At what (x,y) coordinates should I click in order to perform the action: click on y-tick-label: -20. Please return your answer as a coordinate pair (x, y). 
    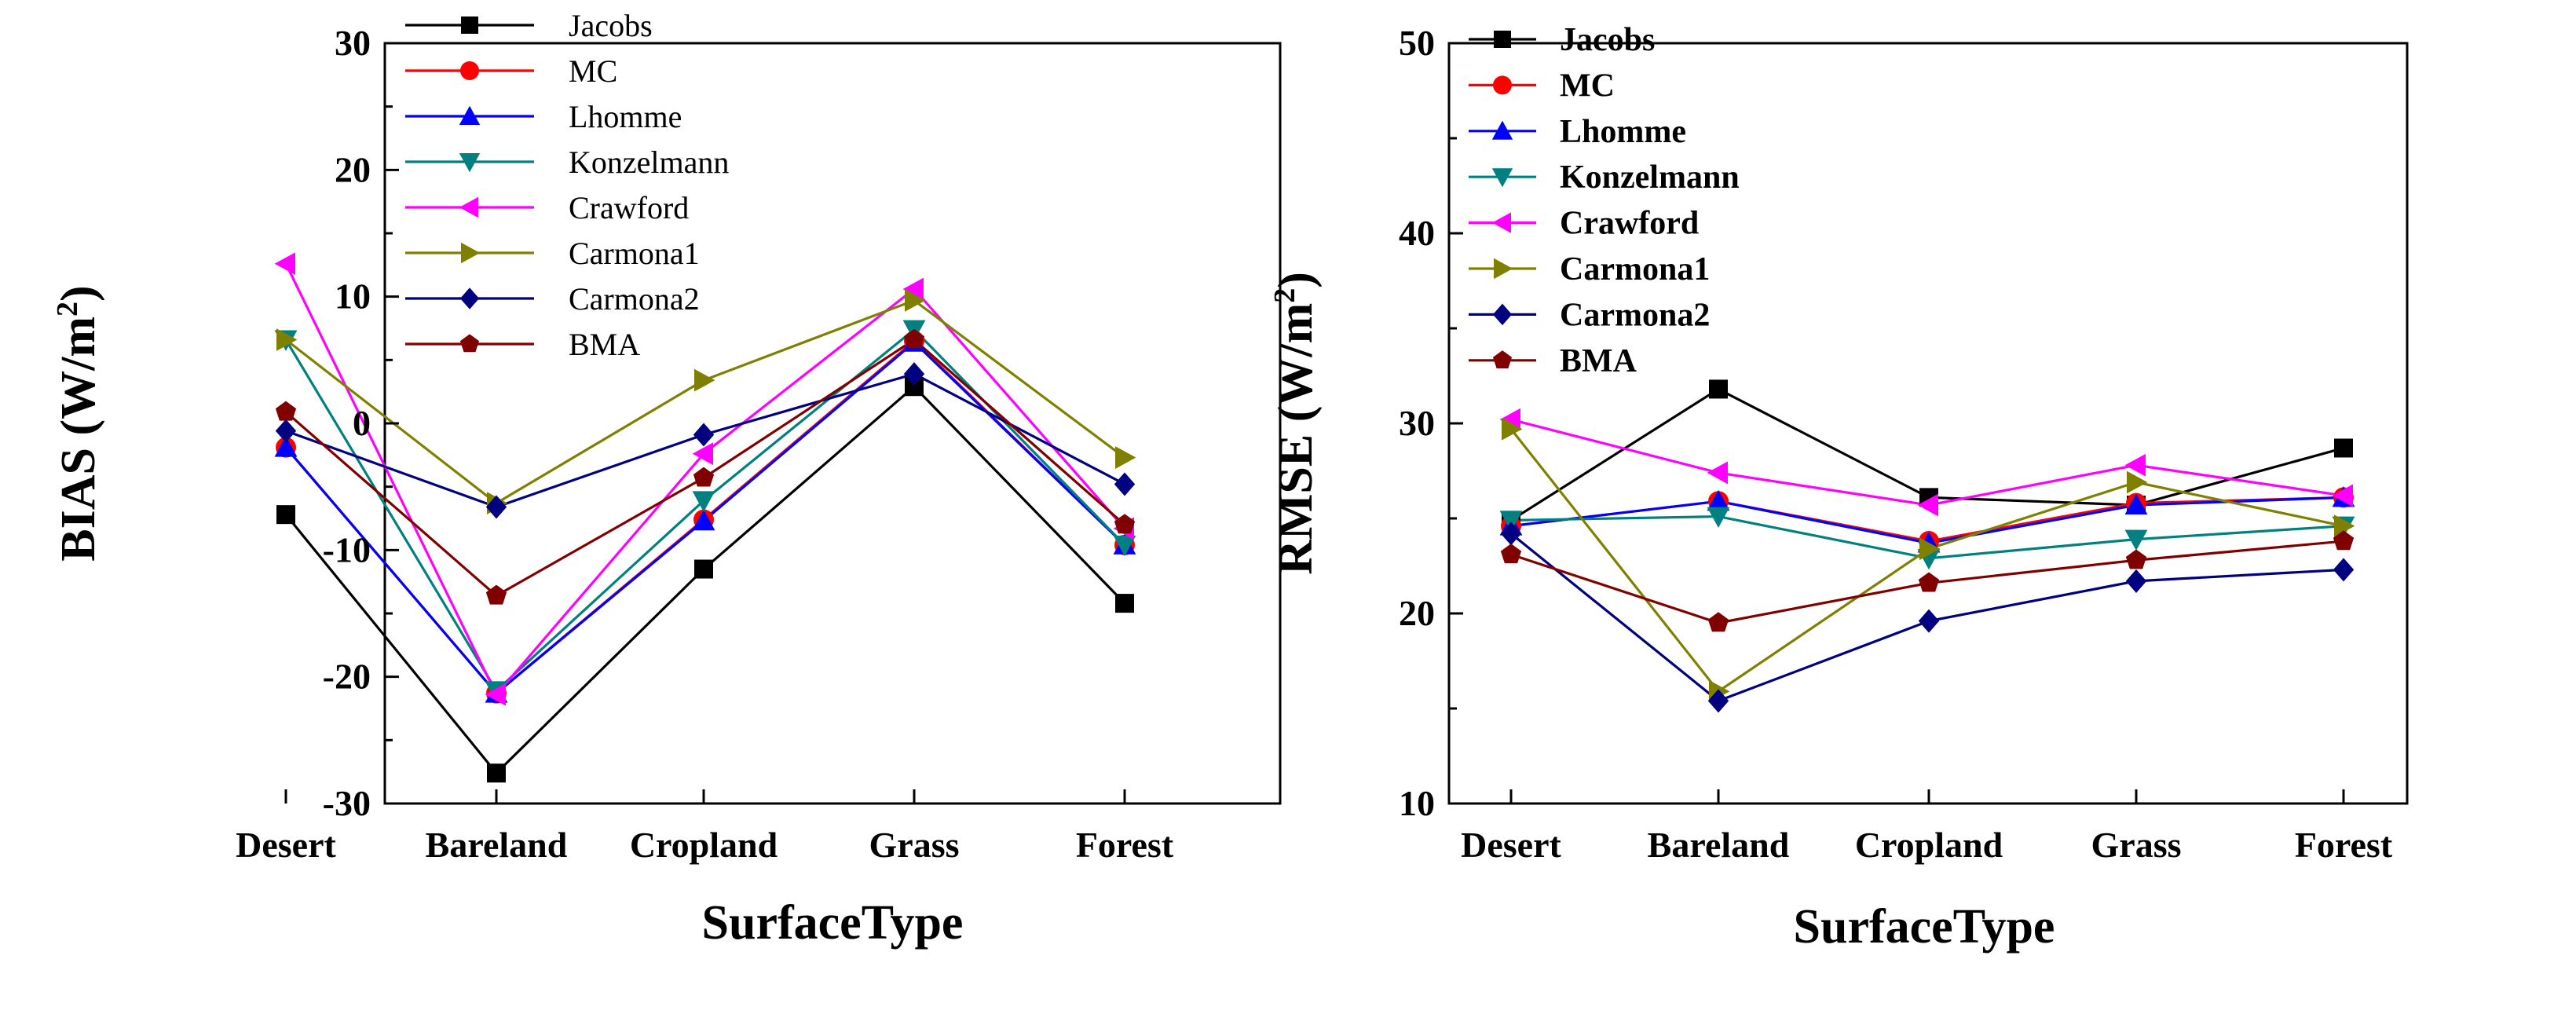
    Looking at the image, I should click on (347, 677).